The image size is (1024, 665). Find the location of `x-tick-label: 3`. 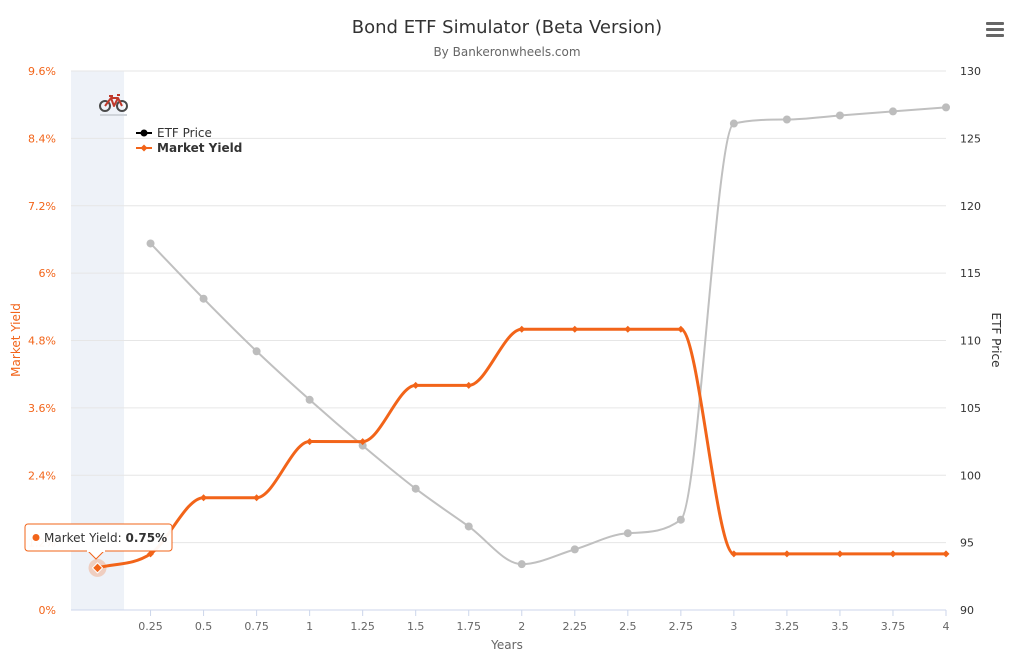

x-tick-label: 3 is located at coordinates (733, 626).